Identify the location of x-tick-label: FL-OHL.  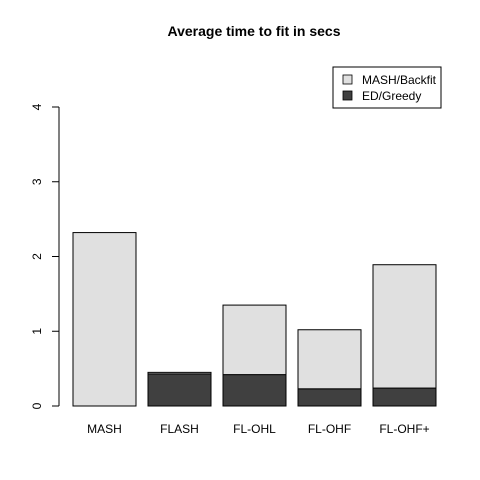
(254, 429).